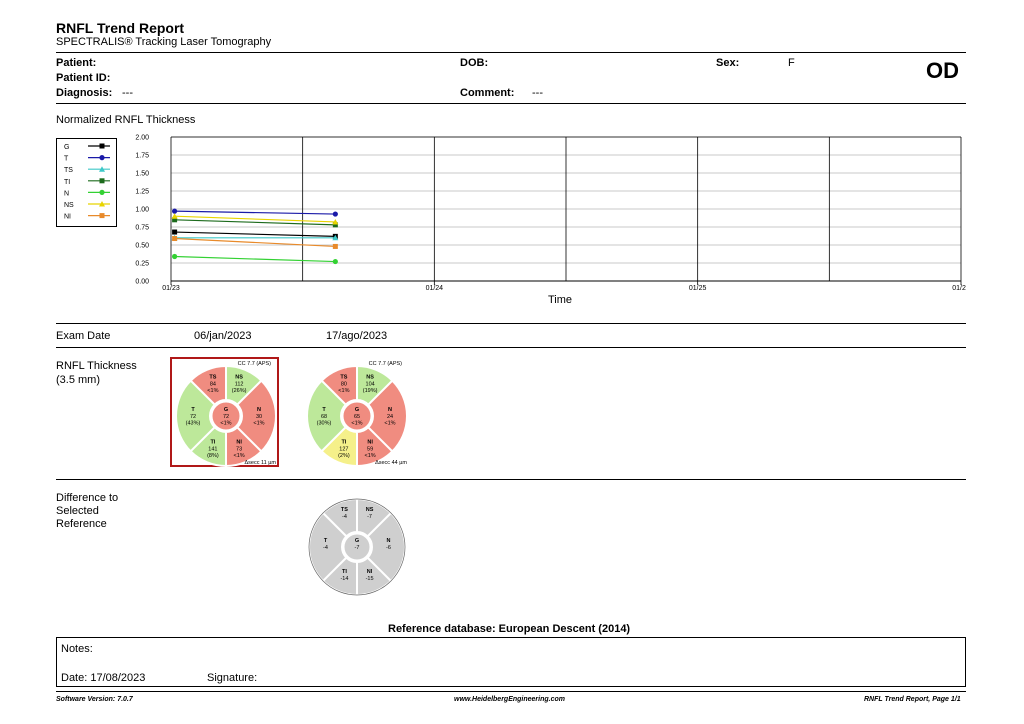 The image size is (1024, 724). Describe the element at coordinates (94, 699) in the screenshot. I see `software-version: Software Version: 7.0.7` at that location.